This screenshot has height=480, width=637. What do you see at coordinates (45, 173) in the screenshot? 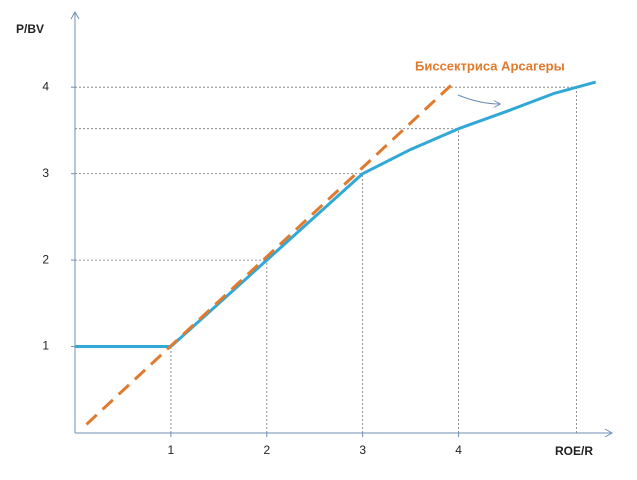
I see `y-tick-label: 3` at bounding box center [45, 173].